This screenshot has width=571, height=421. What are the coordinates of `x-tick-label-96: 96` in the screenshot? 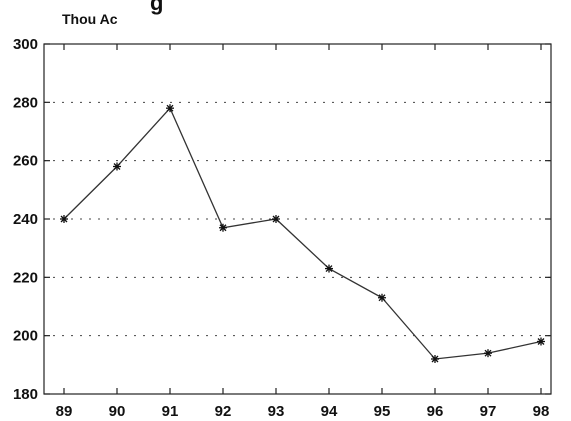 It's located at (435, 411).